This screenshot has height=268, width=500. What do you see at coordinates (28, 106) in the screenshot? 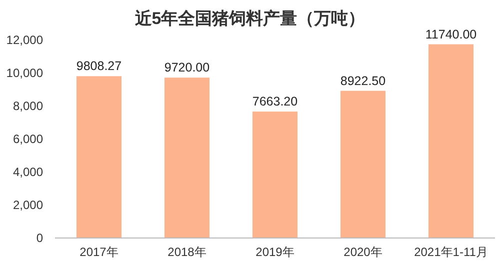
I see `y-tick-label: 8,000` at bounding box center [28, 106].